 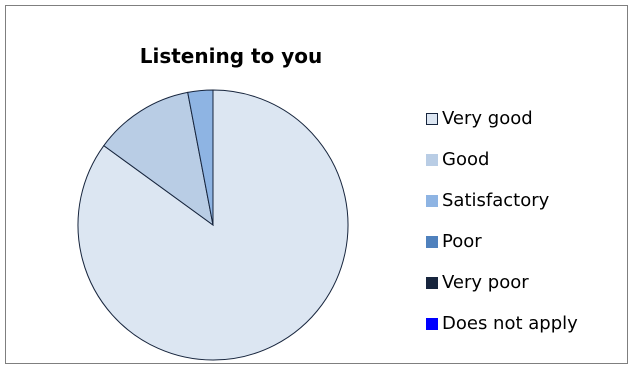 I want to click on legend-item-does-not-apply: Does not apply, so click(x=502, y=323).